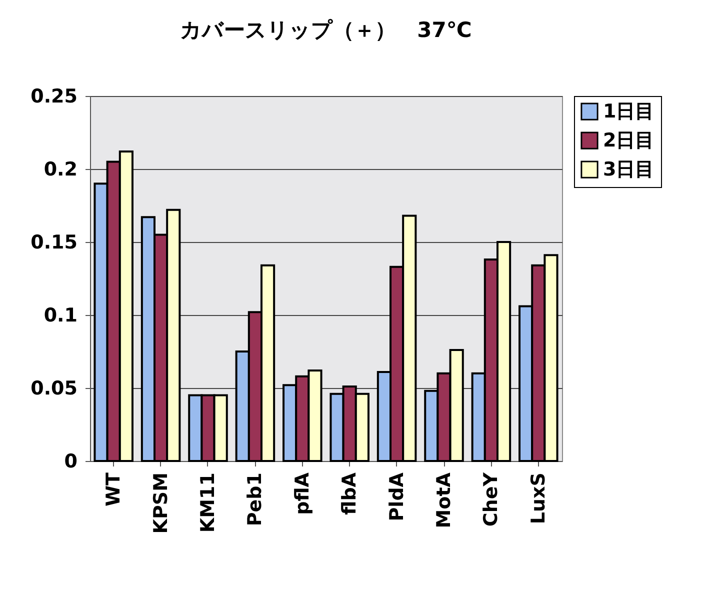 The image size is (711, 594). I want to click on y-tick-label: 0.05, so click(54, 389).